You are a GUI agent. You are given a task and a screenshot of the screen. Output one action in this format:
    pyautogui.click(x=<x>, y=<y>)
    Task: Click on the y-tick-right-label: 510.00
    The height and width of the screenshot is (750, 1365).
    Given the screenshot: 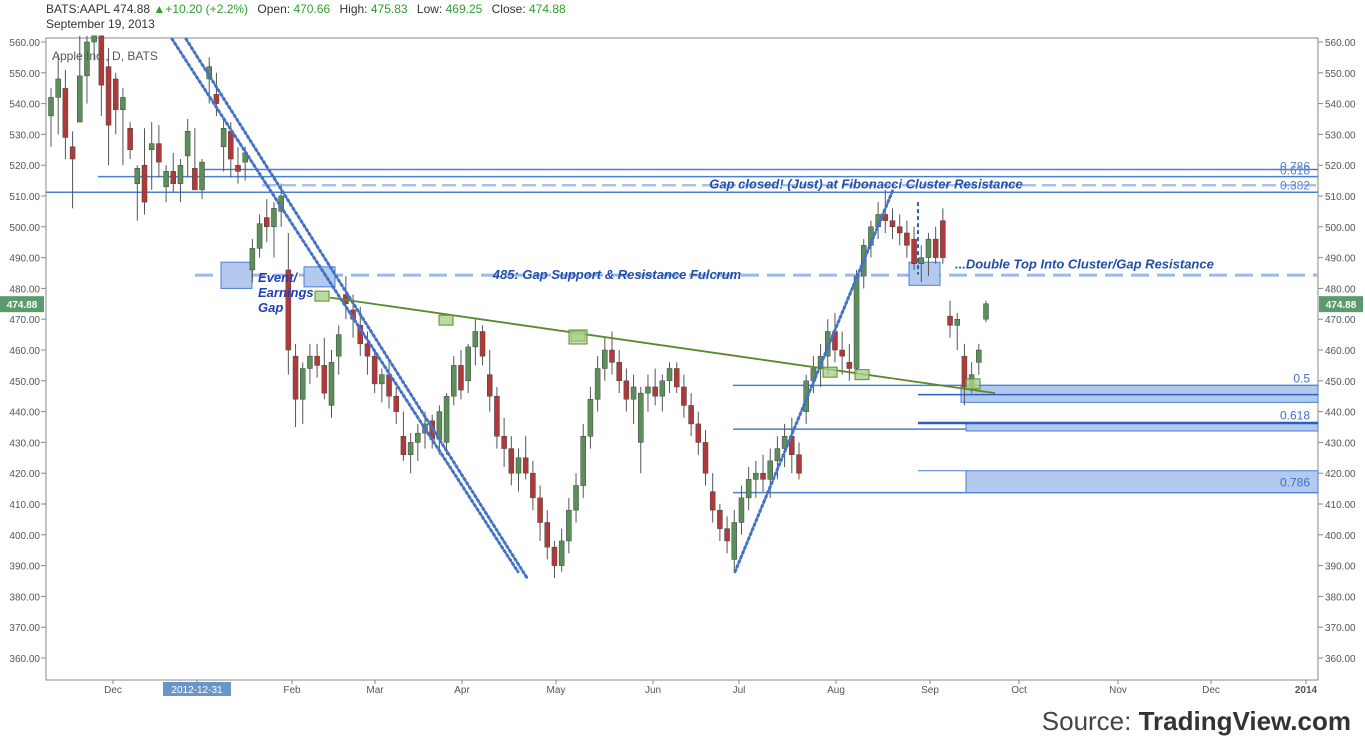 What is the action you would take?
    pyautogui.click(x=1340, y=197)
    